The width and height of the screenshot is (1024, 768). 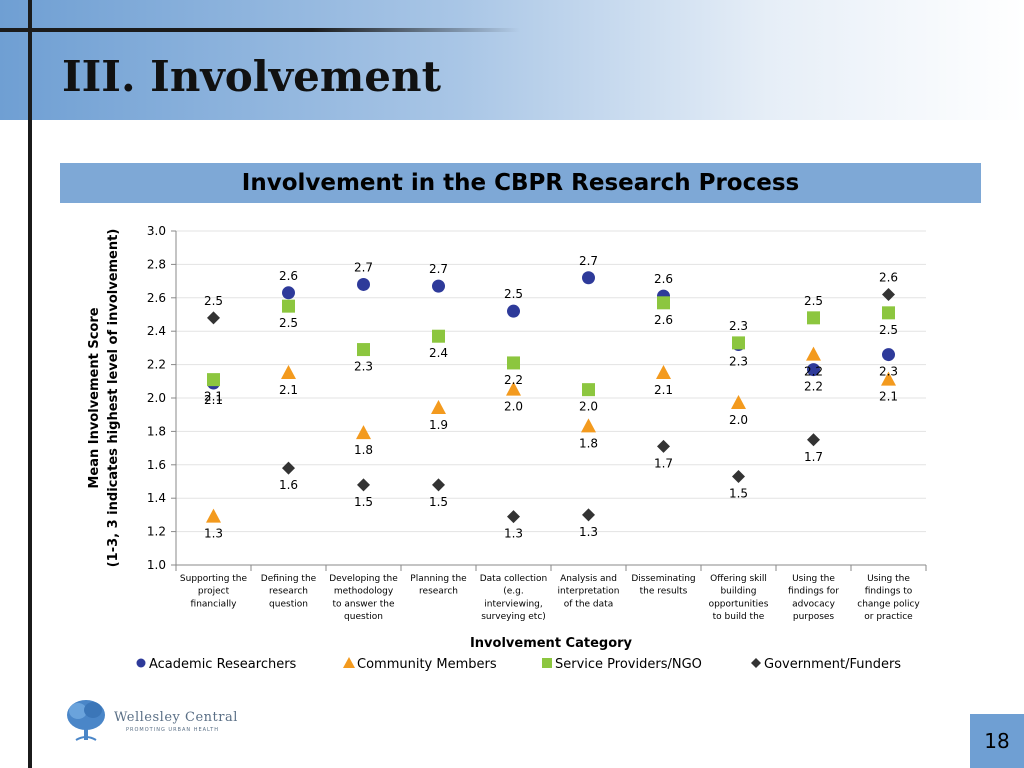 What do you see at coordinates (223, 664) in the screenshot?
I see `legend-label: Academic Researchers` at bounding box center [223, 664].